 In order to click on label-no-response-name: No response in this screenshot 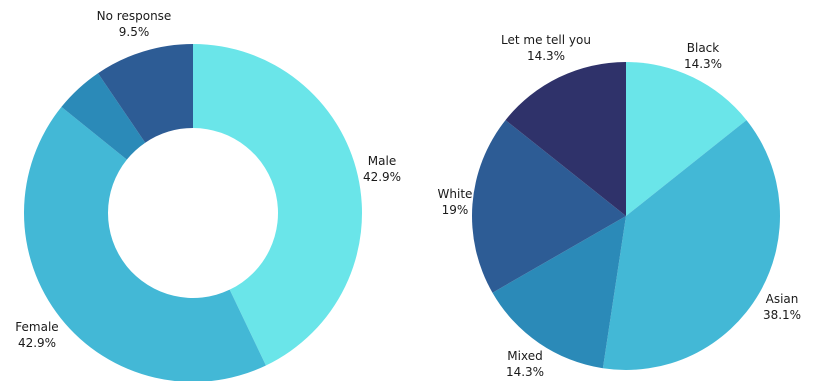, I will do `click(134, 16)`.